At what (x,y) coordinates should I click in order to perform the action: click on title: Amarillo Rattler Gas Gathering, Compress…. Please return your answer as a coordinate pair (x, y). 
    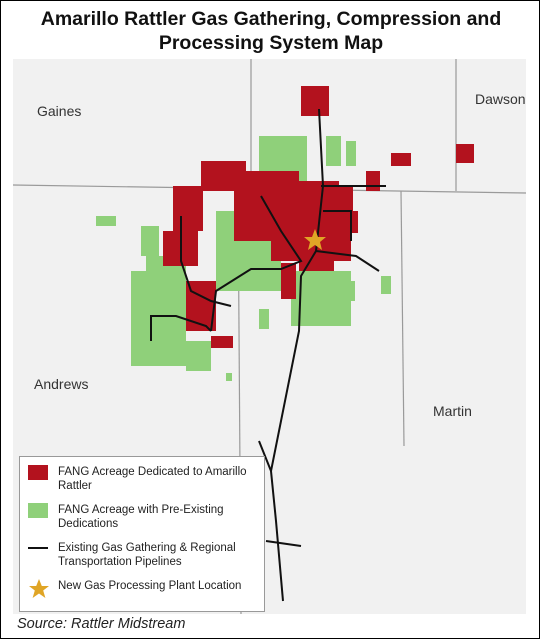
    Looking at the image, I should click on (271, 31).